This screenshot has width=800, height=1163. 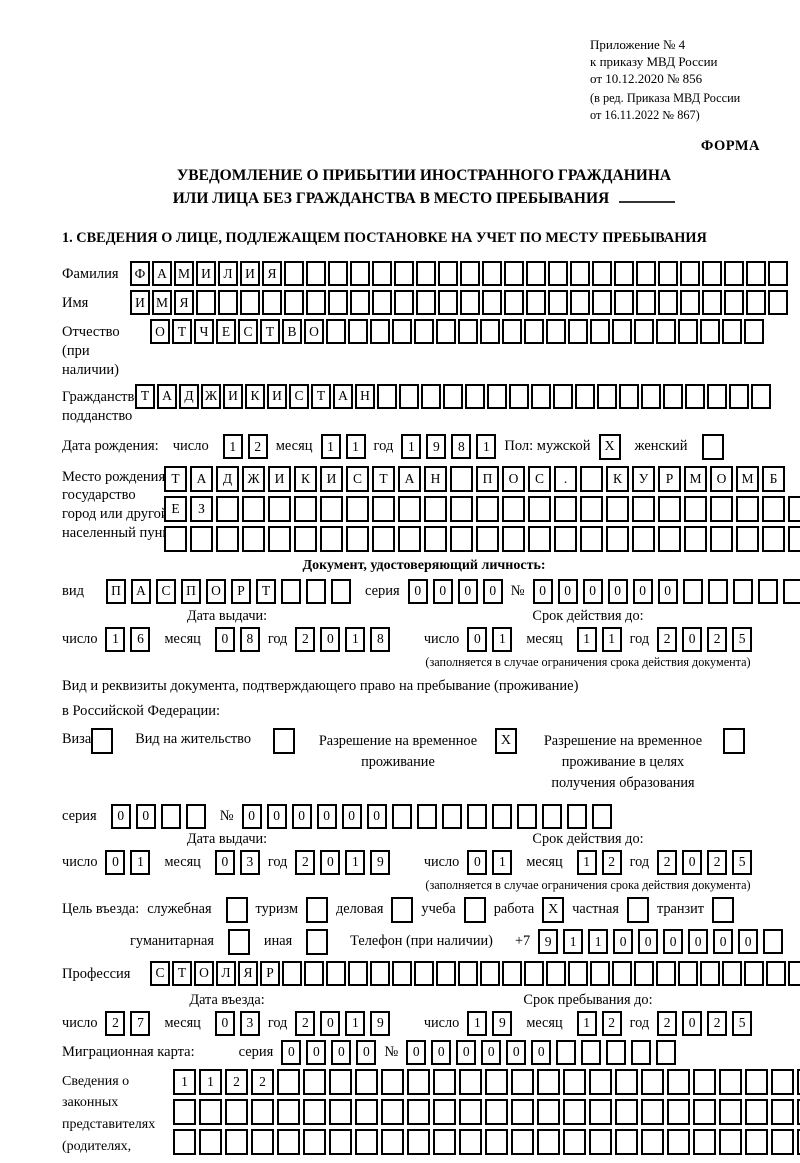 What do you see at coordinates (226, 973) in the screenshot?
I see `form-cell: Л` at bounding box center [226, 973].